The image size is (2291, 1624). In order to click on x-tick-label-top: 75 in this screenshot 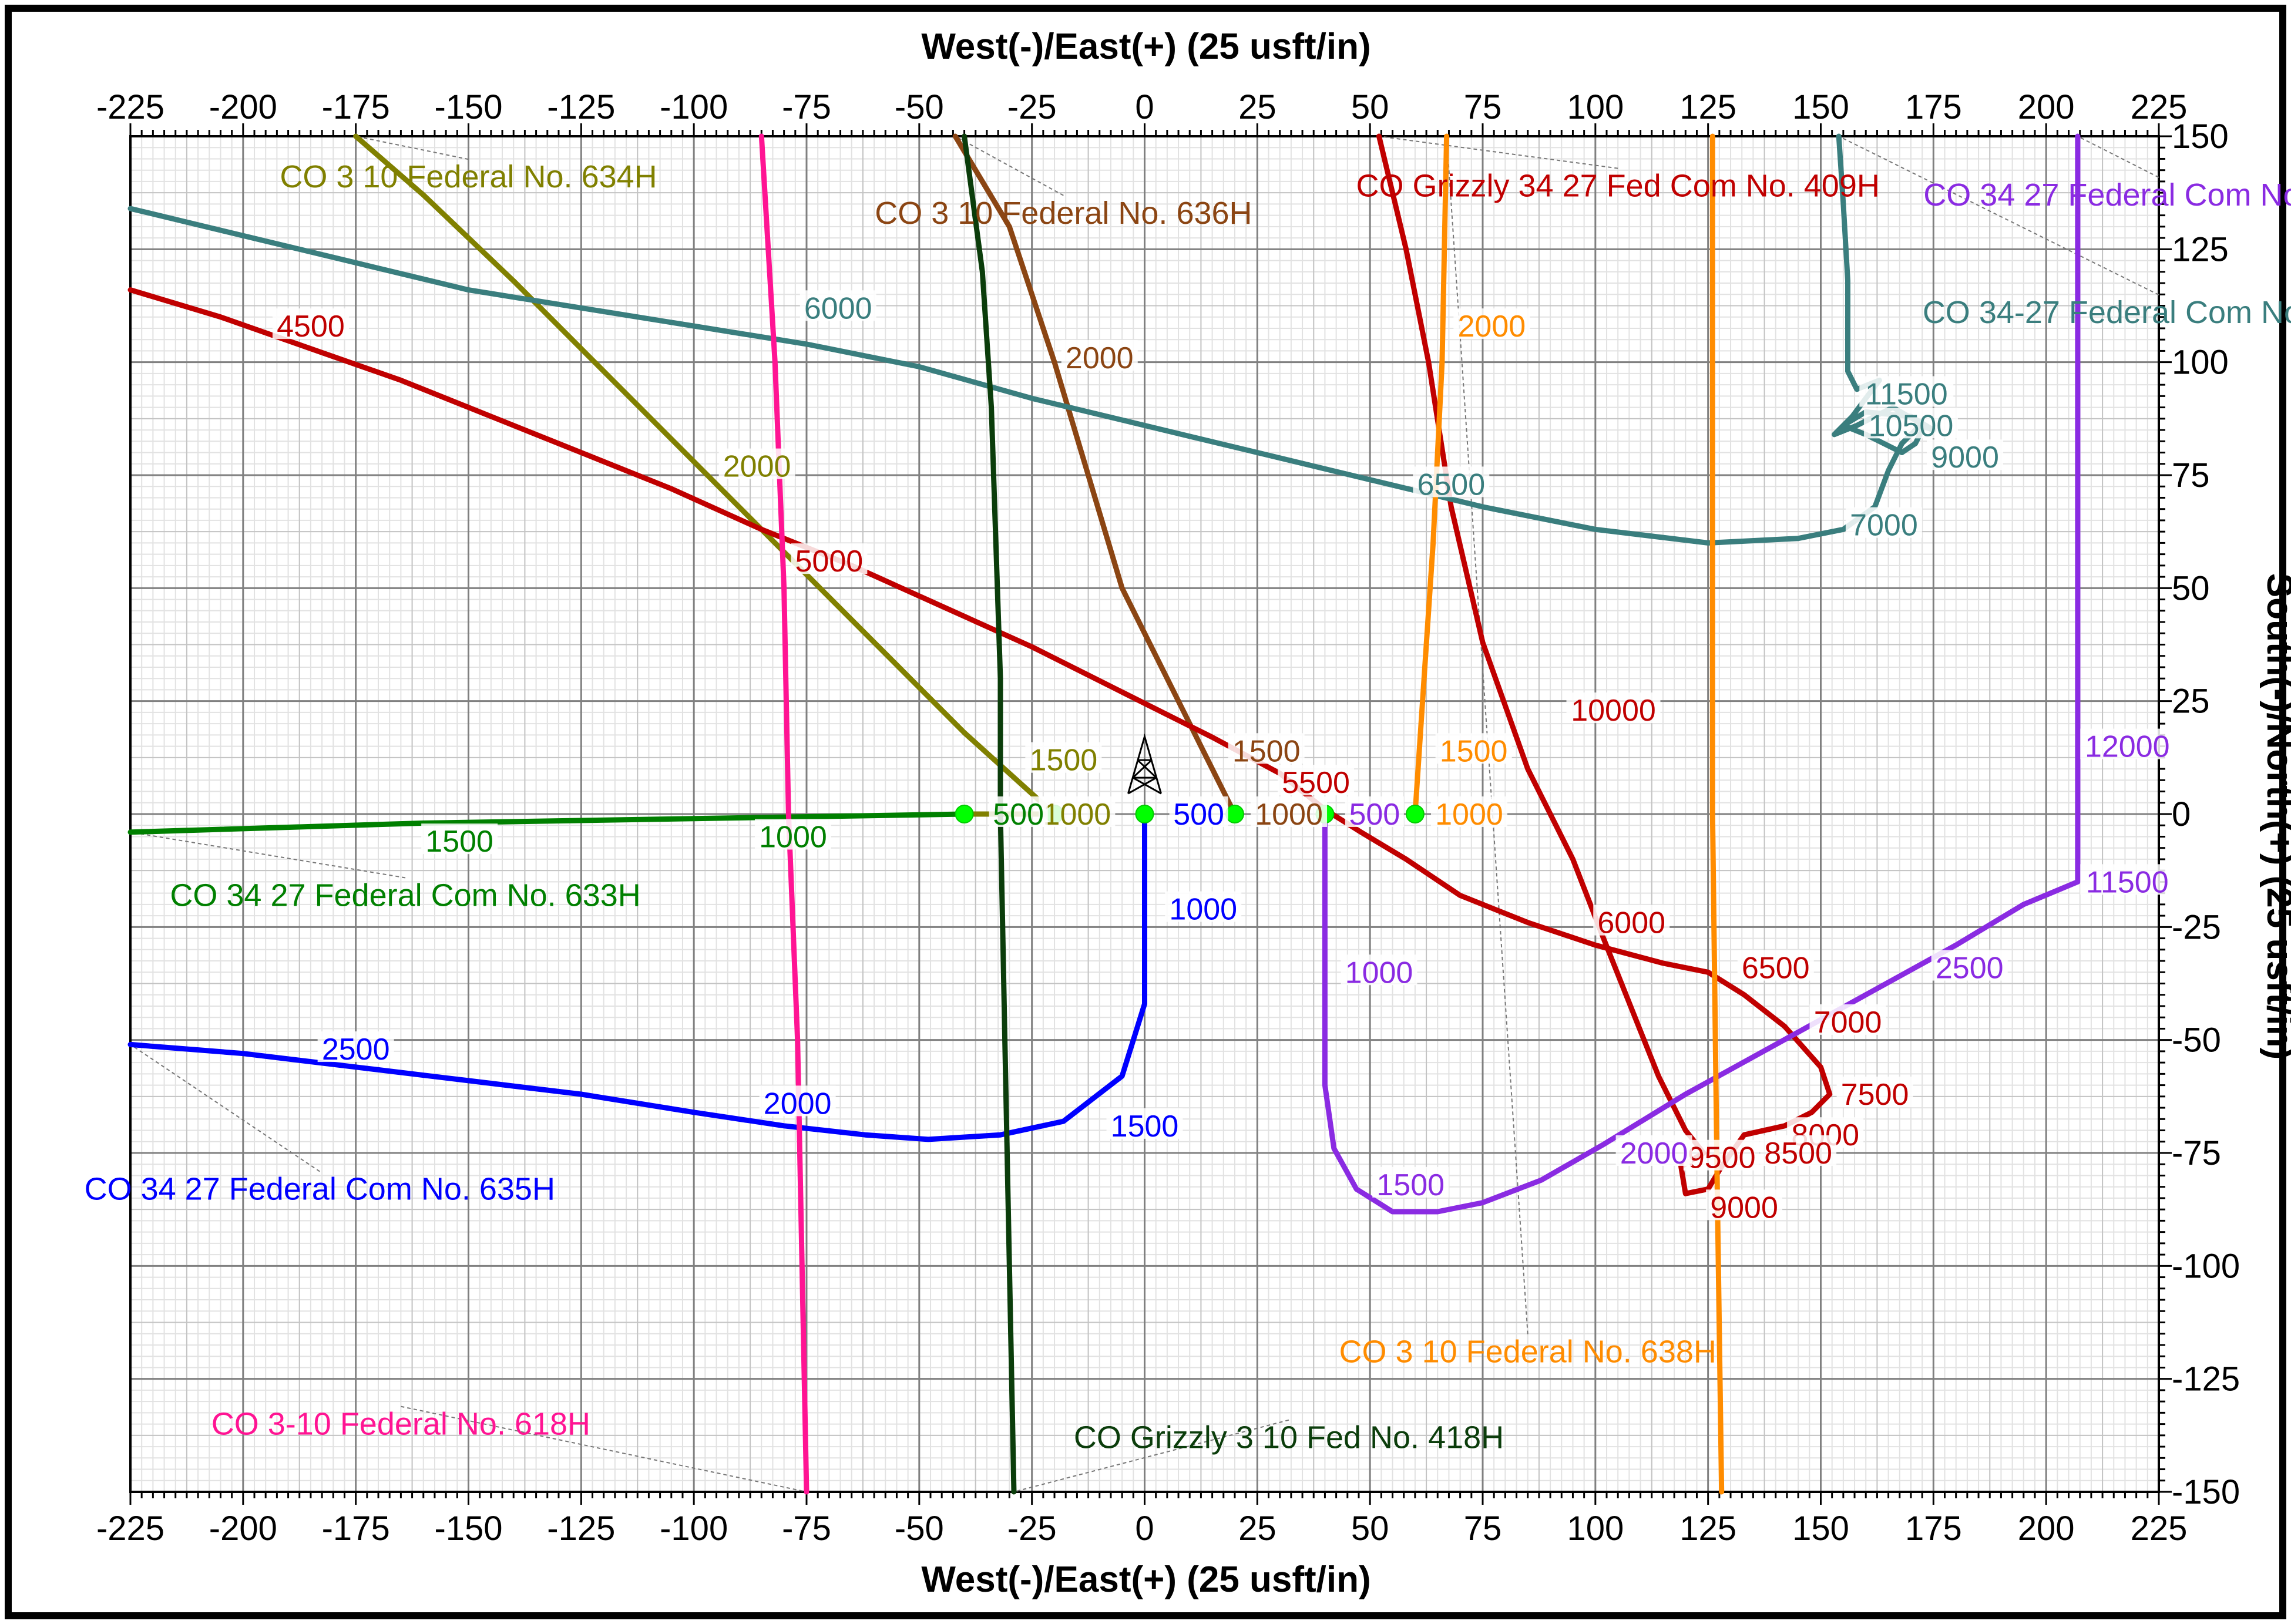, I will do `click(1483, 107)`.